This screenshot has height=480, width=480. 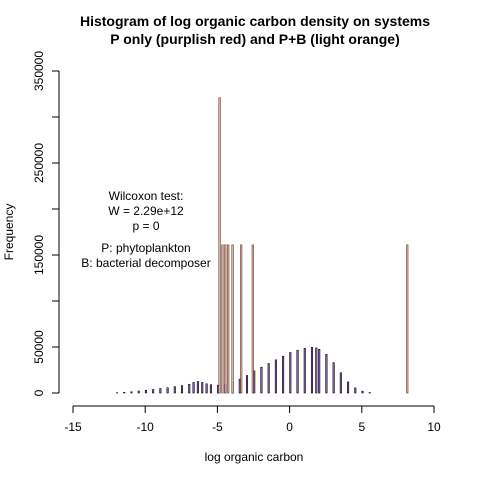 What do you see at coordinates (289, 427) in the screenshot?
I see `x-tick-label: 0` at bounding box center [289, 427].